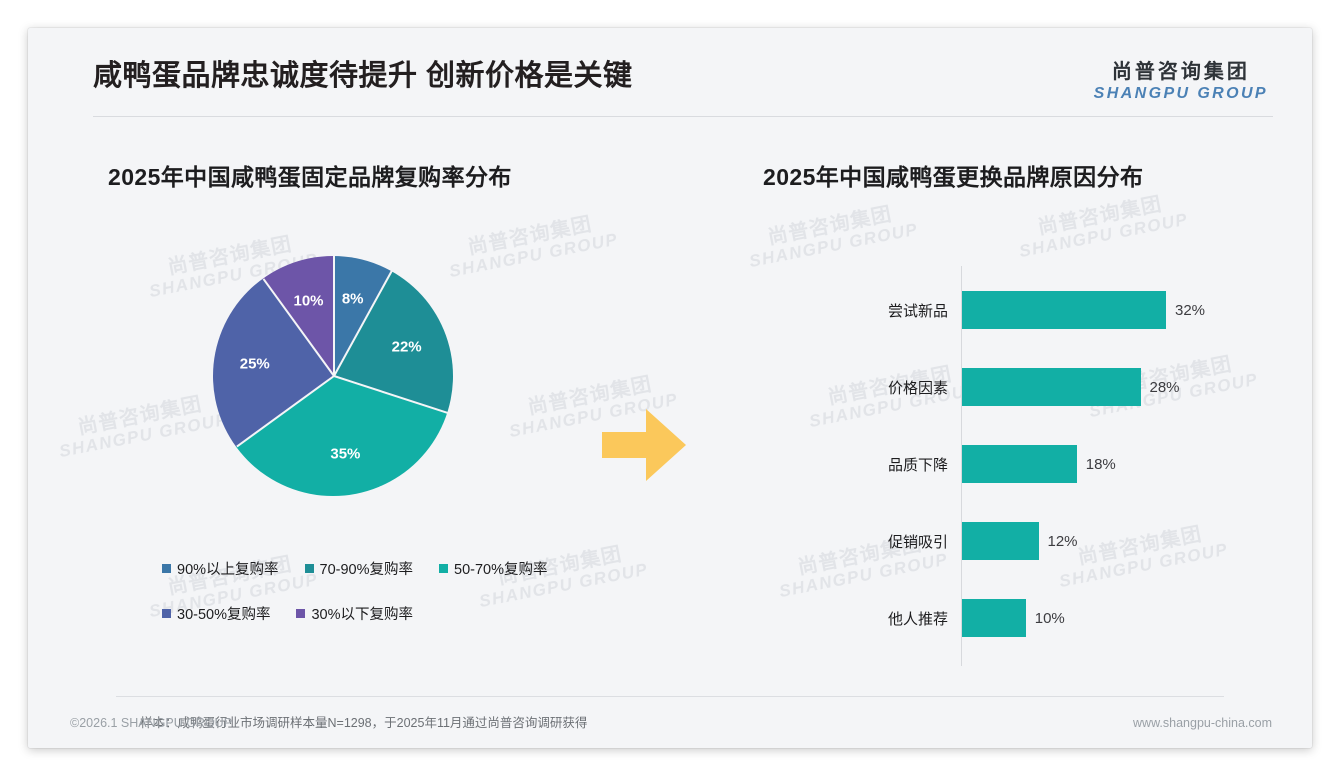  I want to click on legend-label: 70-90%复购率, so click(366, 570).